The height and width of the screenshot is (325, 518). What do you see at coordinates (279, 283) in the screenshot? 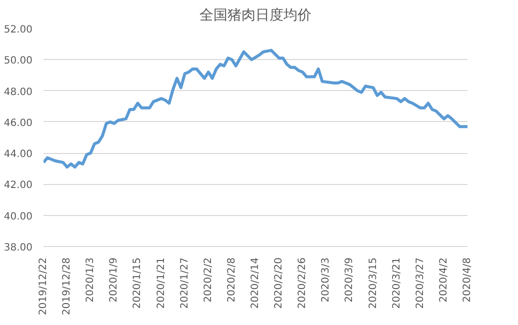
I see `x-tick-label: 2020/2/20` at bounding box center [279, 283].